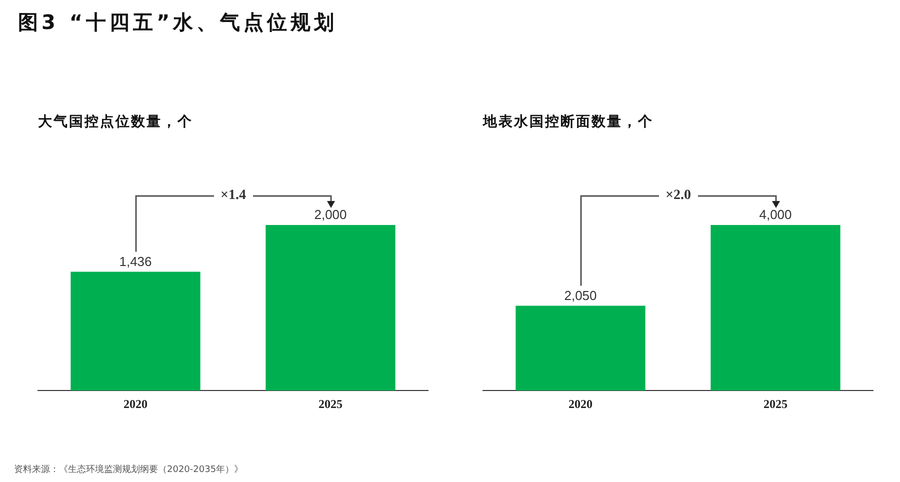 The width and height of the screenshot is (900, 482). I want to click on text: ×1.4, so click(233, 196).